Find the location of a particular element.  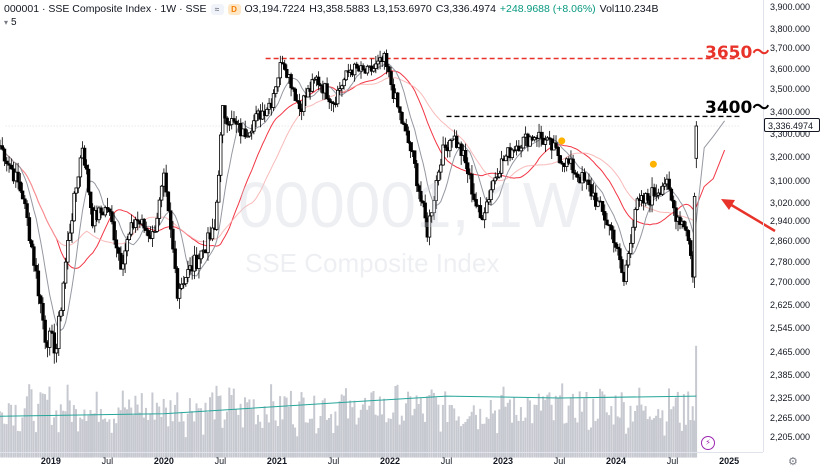

y-tick-label: 3,900.000 is located at coordinates (790, 7).